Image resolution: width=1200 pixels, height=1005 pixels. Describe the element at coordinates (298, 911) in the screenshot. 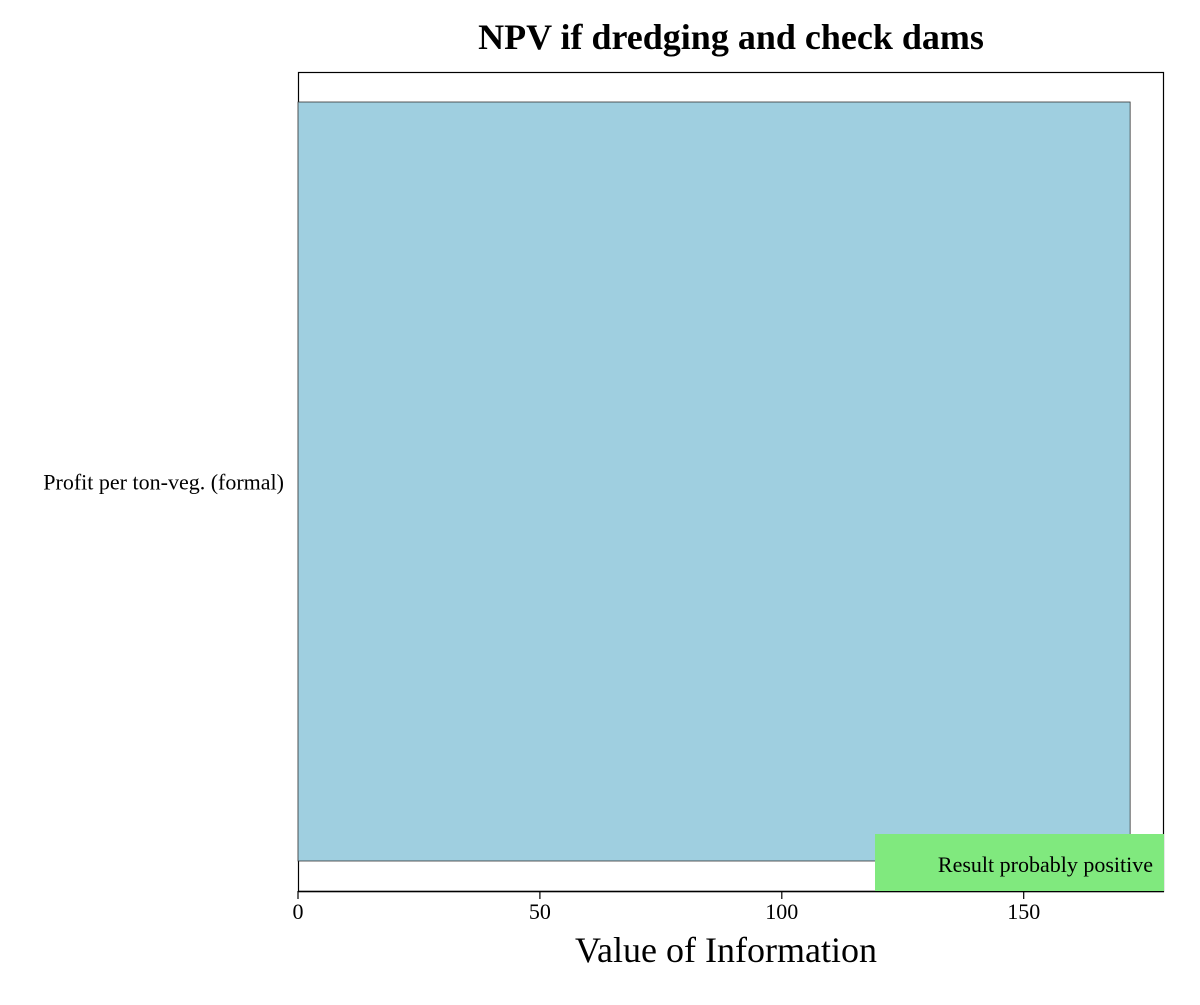

I see `x-tick-label: 0` at that location.